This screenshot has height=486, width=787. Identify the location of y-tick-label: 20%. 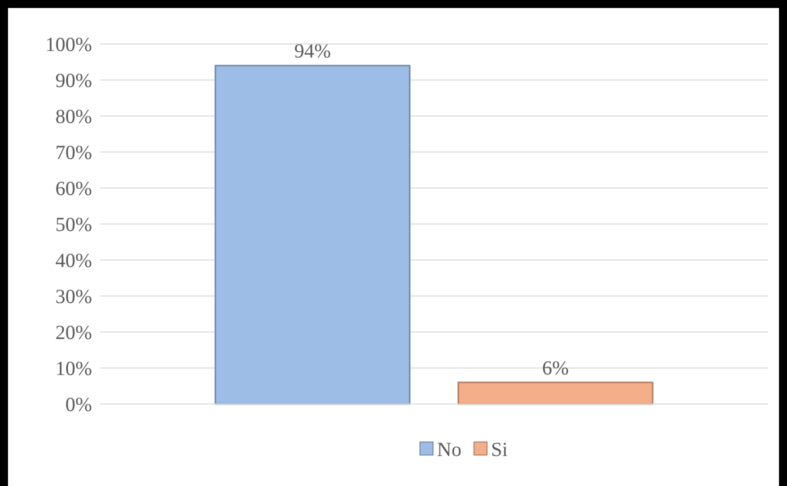
(73, 333).